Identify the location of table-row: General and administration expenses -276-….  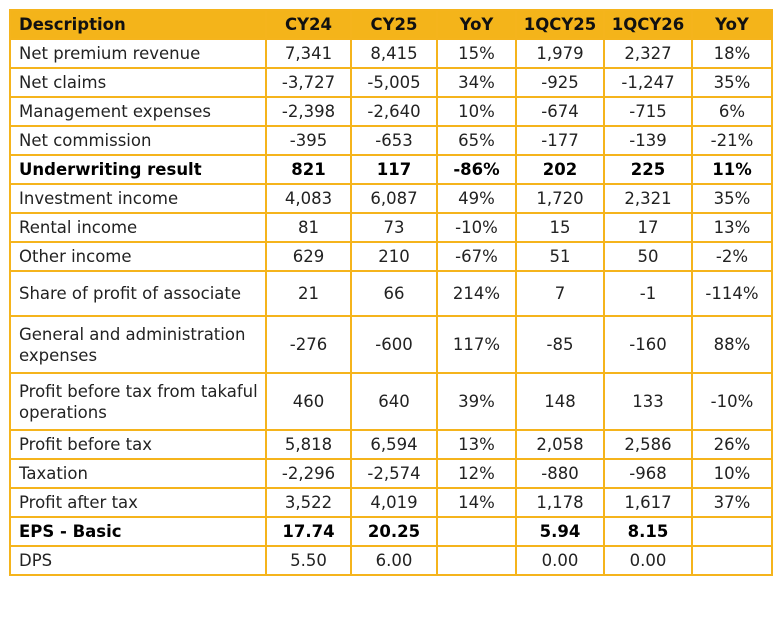
(391, 344).